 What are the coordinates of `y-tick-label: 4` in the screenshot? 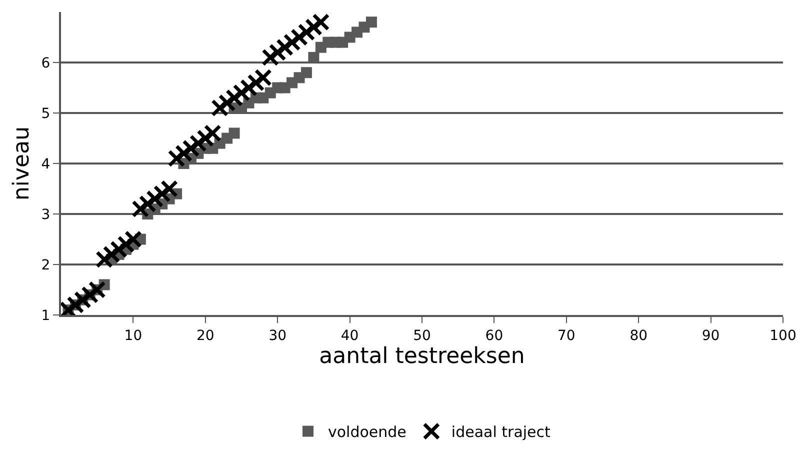 It's located at (45, 164).